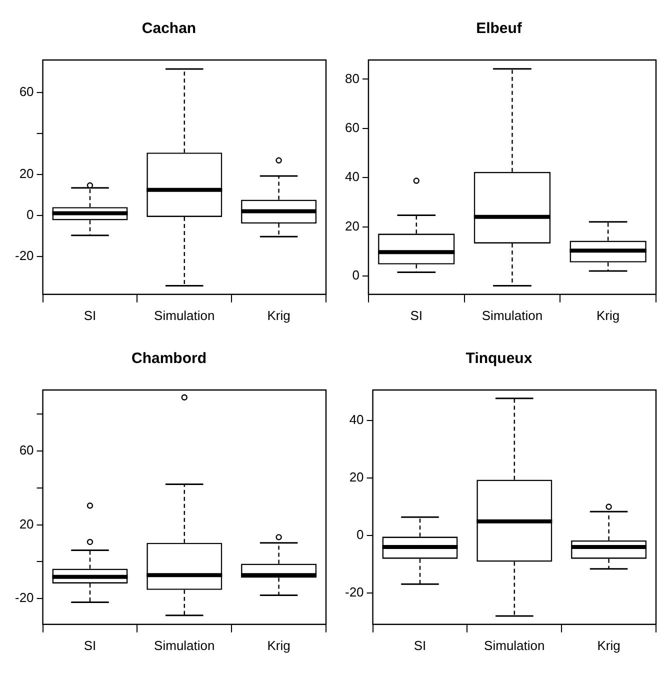 The width and height of the screenshot is (672, 674). What do you see at coordinates (352, 78) in the screenshot?
I see `y-tick-label: 80` at bounding box center [352, 78].